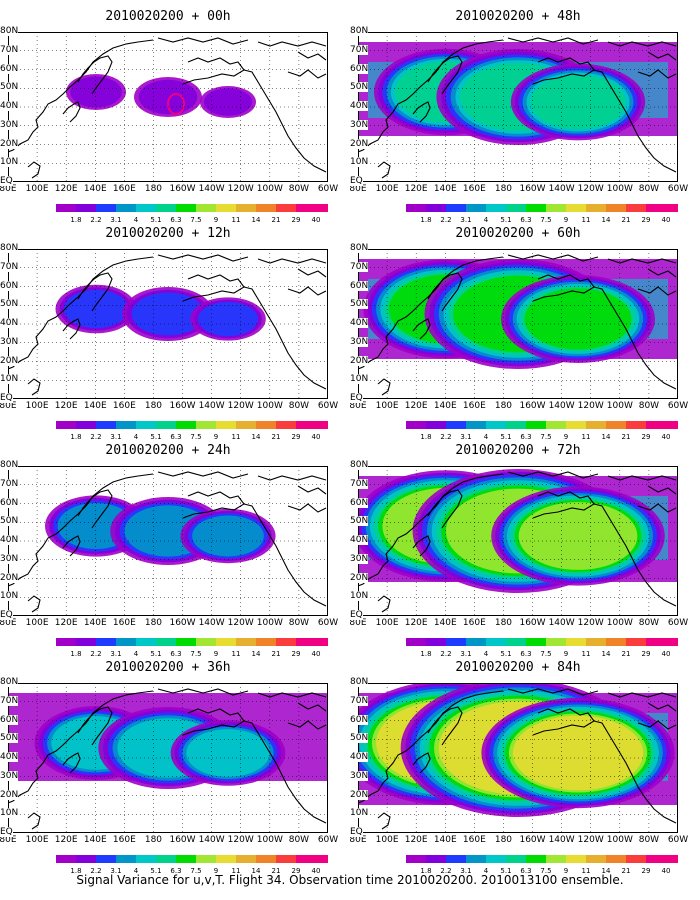  What do you see at coordinates (649, 623) in the screenshot?
I see `lon-tick-label: 80W` at bounding box center [649, 623].